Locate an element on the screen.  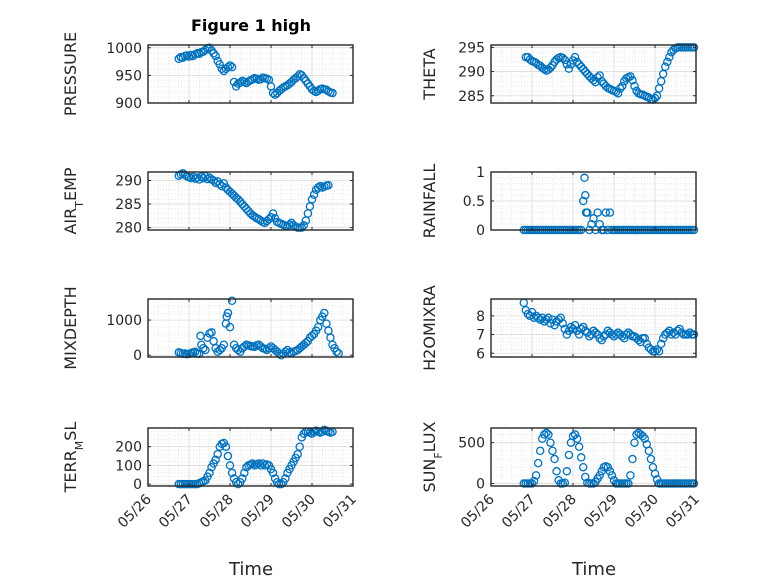
x-tick-label: 05/26 is located at coordinates (478, 511).